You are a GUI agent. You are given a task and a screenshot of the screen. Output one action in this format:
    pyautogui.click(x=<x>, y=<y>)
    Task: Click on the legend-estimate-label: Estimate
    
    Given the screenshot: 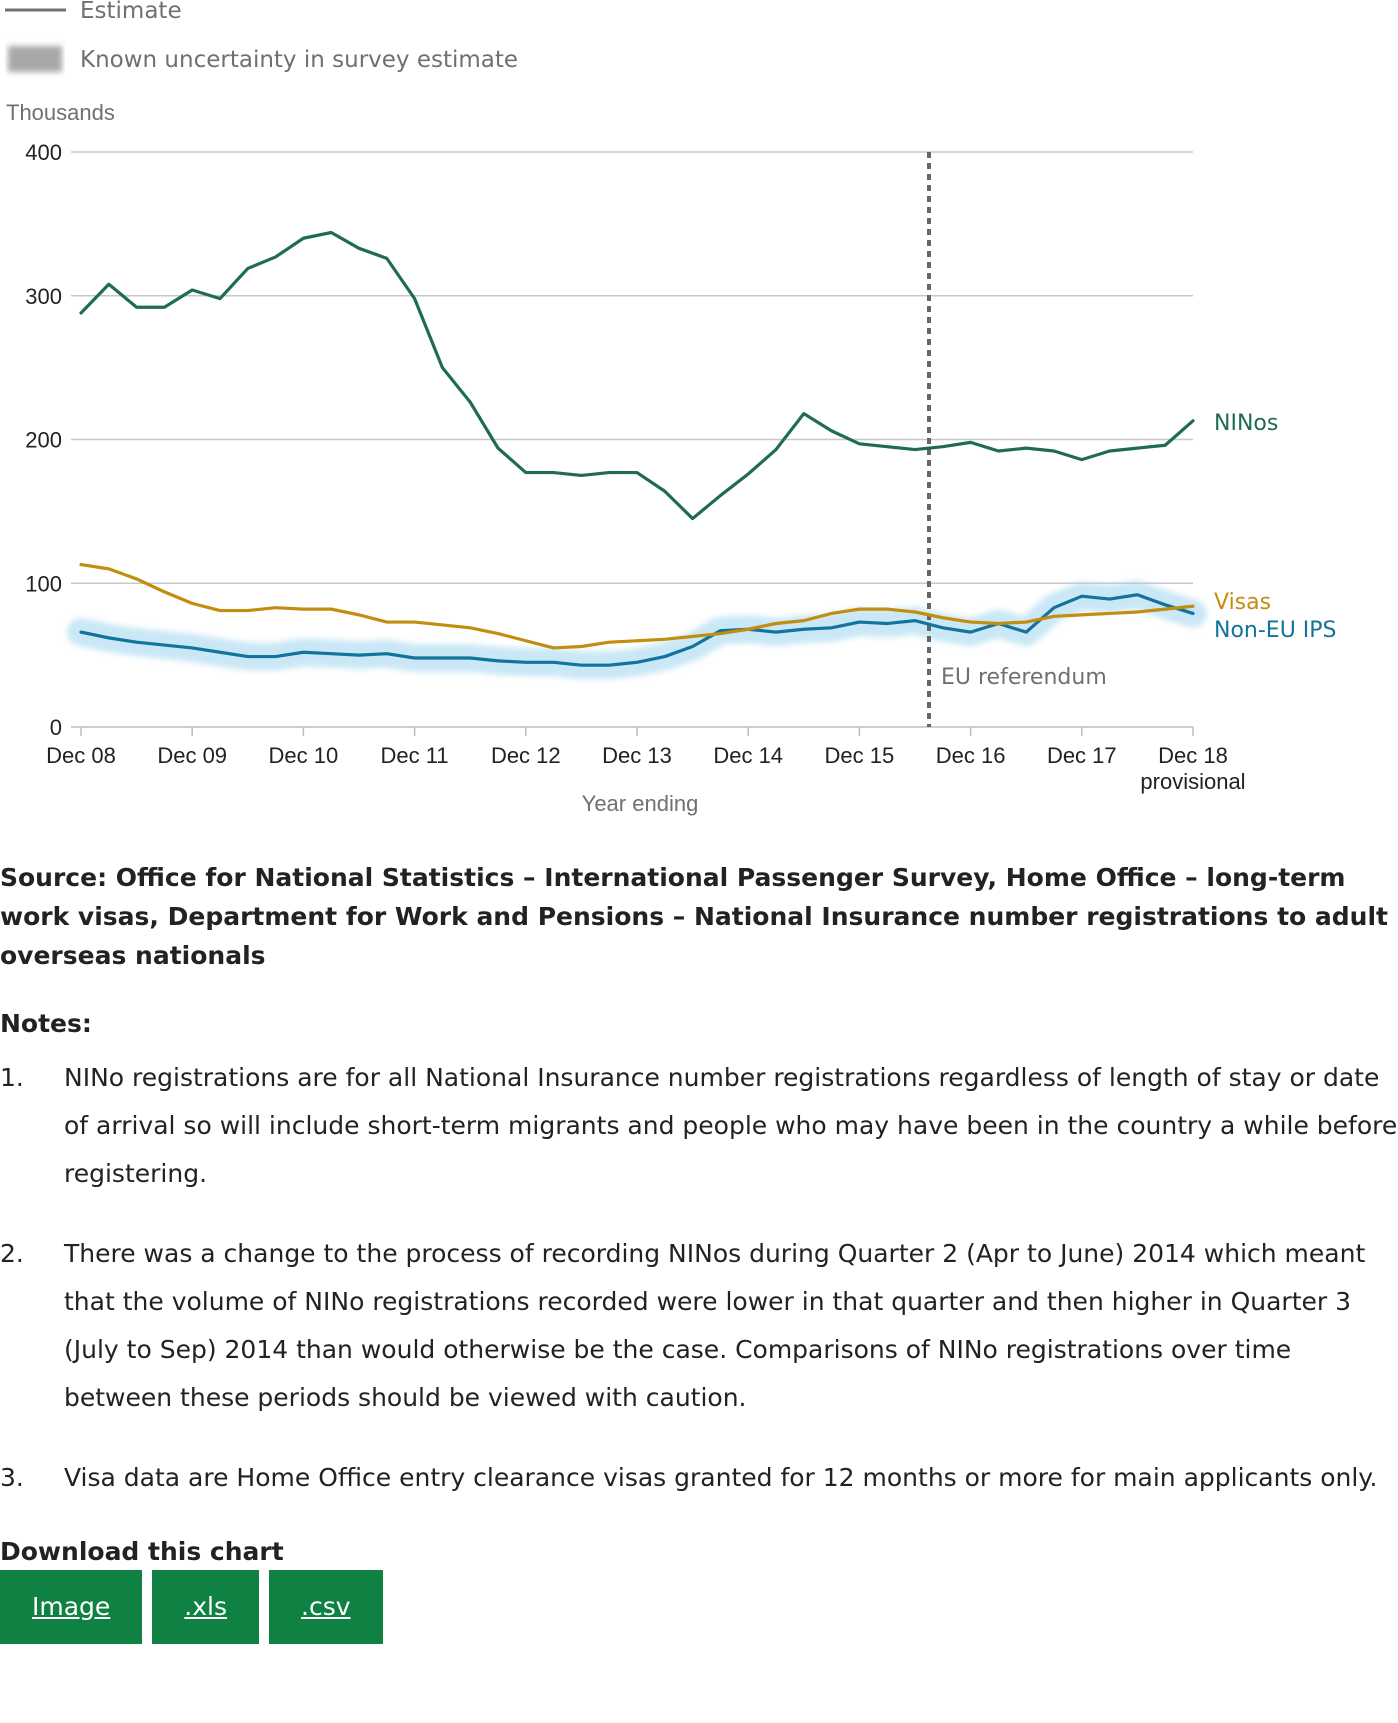 What is the action you would take?
    pyautogui.click(x=131, y=12)
    